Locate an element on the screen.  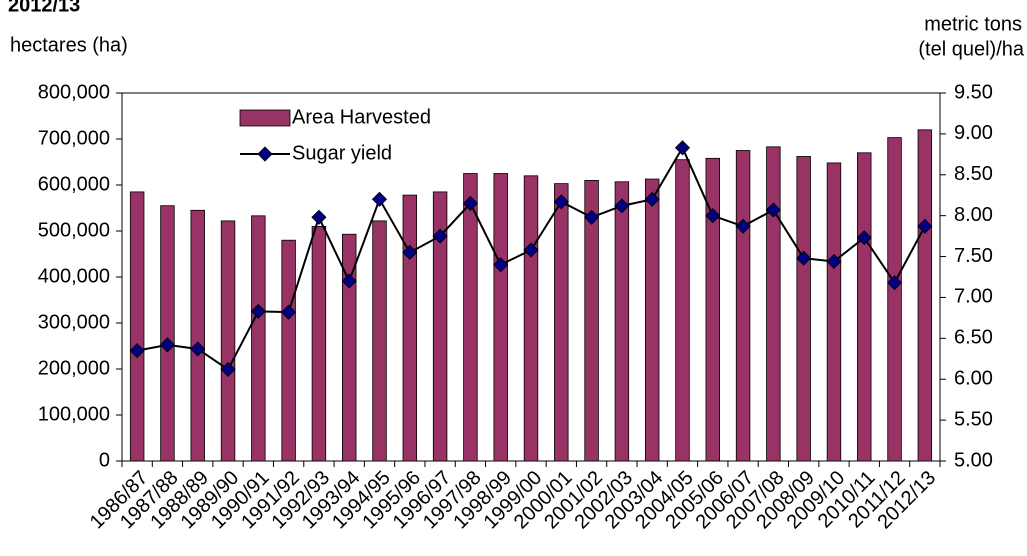
y2-tick-label: 8.00 is located at coordinates (973, 215).